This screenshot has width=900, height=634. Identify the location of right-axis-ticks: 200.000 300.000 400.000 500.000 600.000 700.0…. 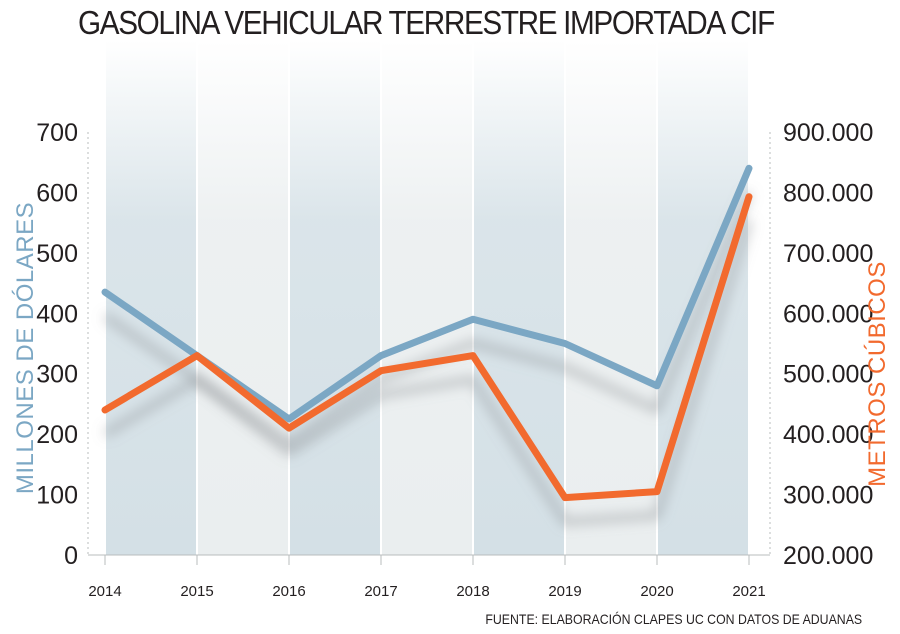
(828, 344).